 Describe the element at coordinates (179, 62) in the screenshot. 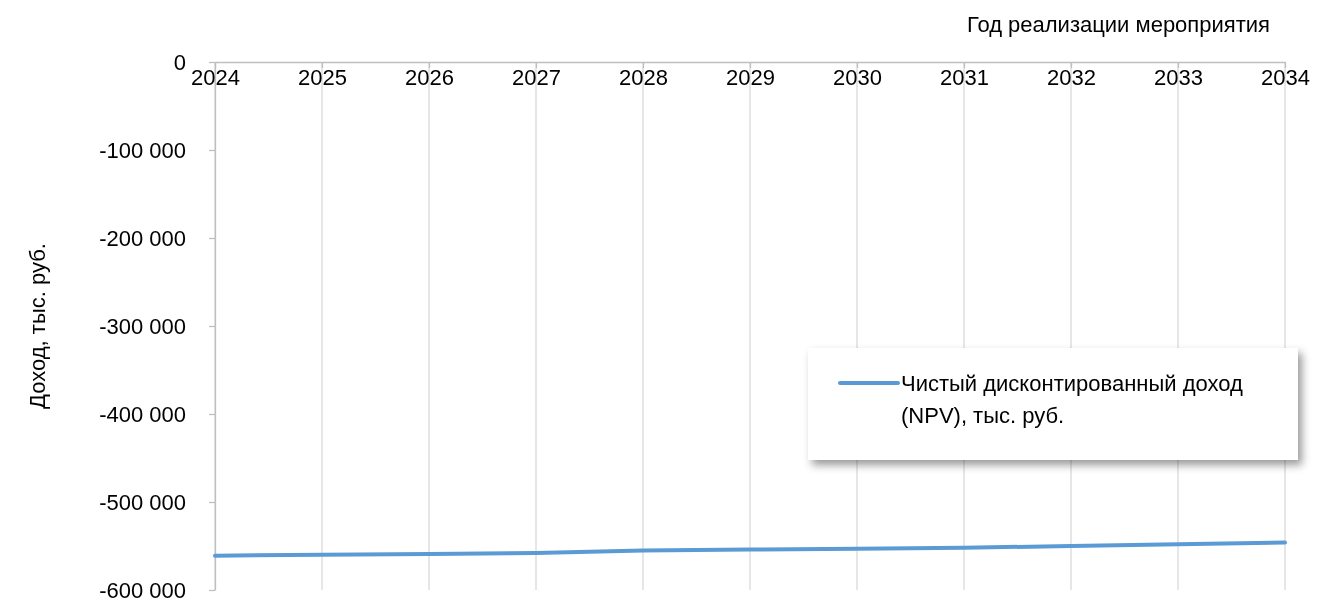

I see `y-tick-label: 0` at that location.